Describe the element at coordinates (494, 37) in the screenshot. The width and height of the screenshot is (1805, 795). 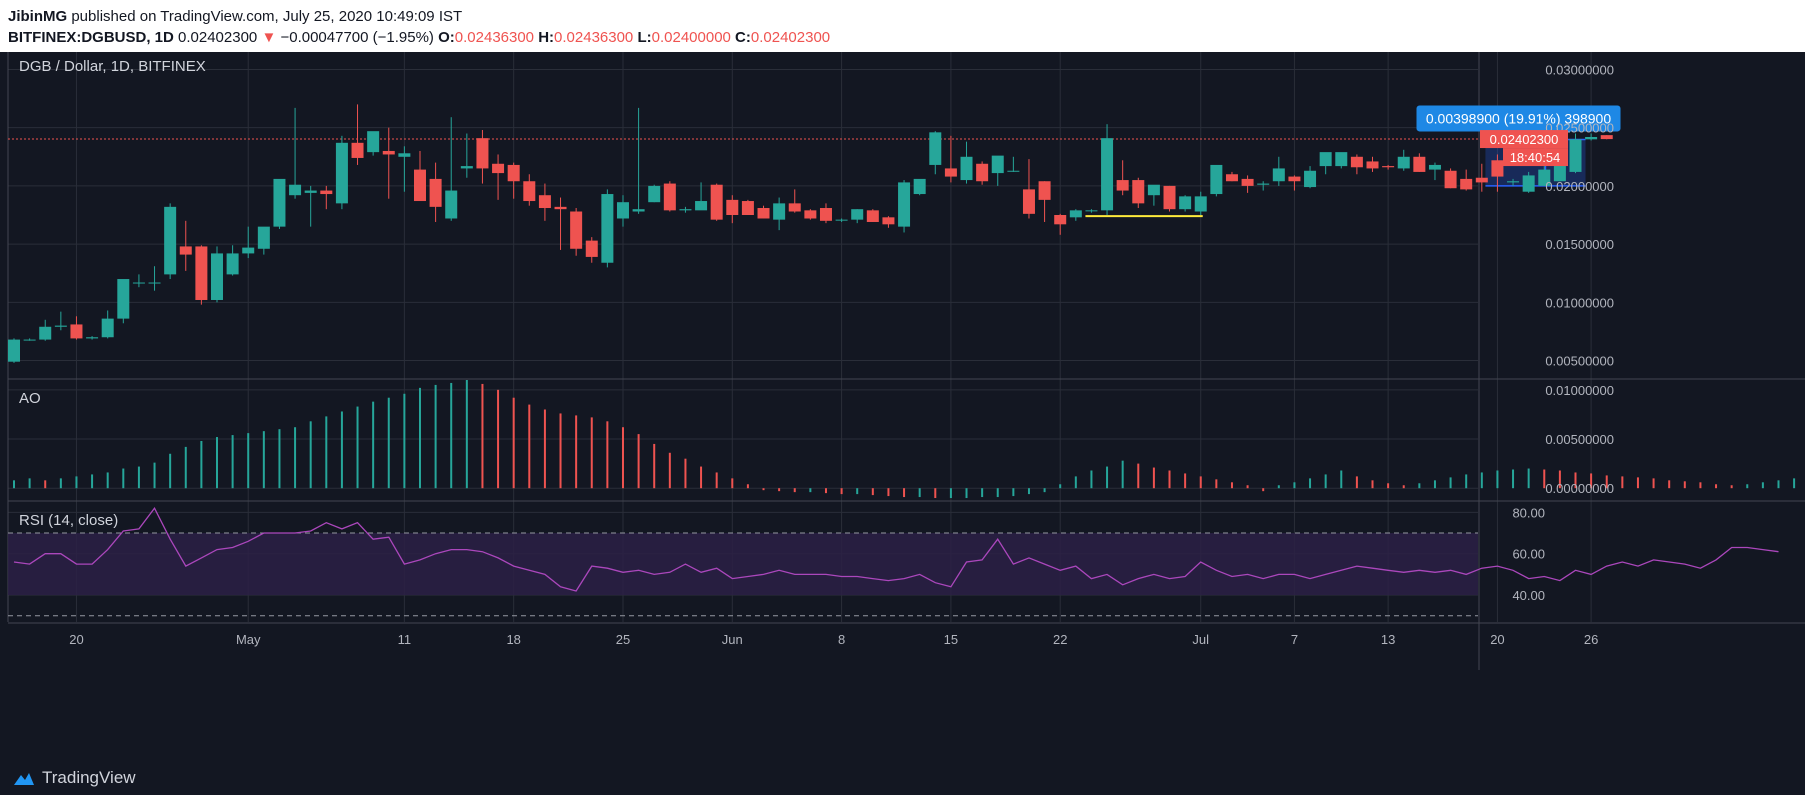
I see `open-value: 0.02436300` at that location.